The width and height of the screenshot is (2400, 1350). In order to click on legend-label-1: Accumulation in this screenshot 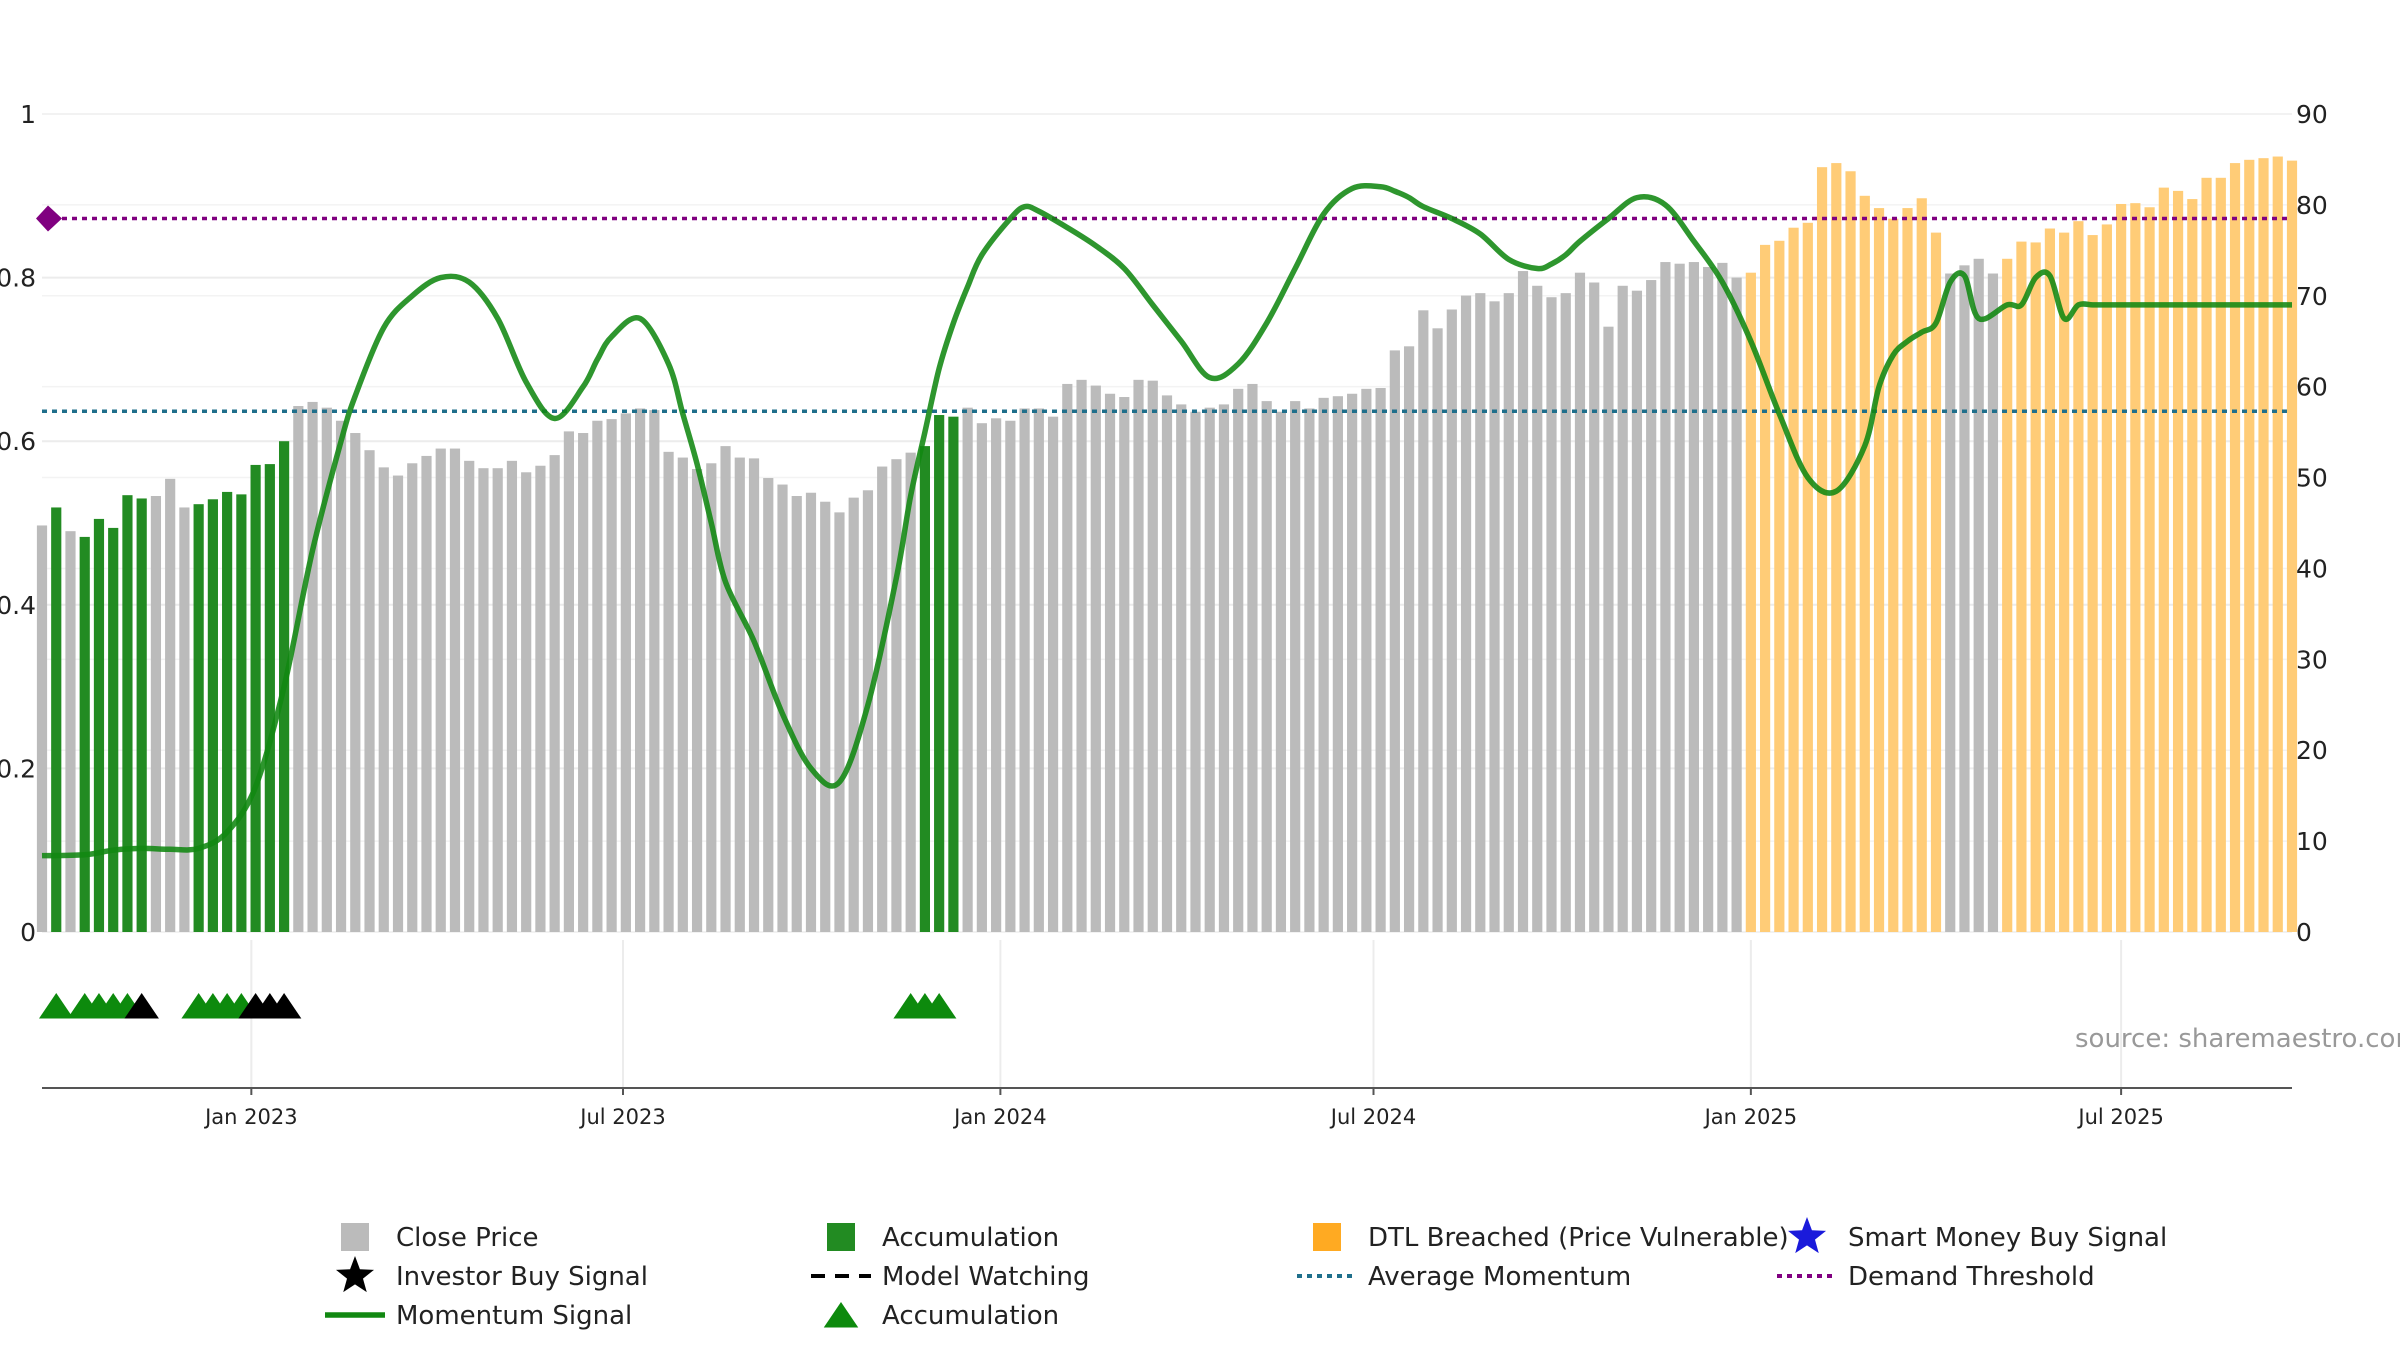, I will do `click(970, 1238)`.